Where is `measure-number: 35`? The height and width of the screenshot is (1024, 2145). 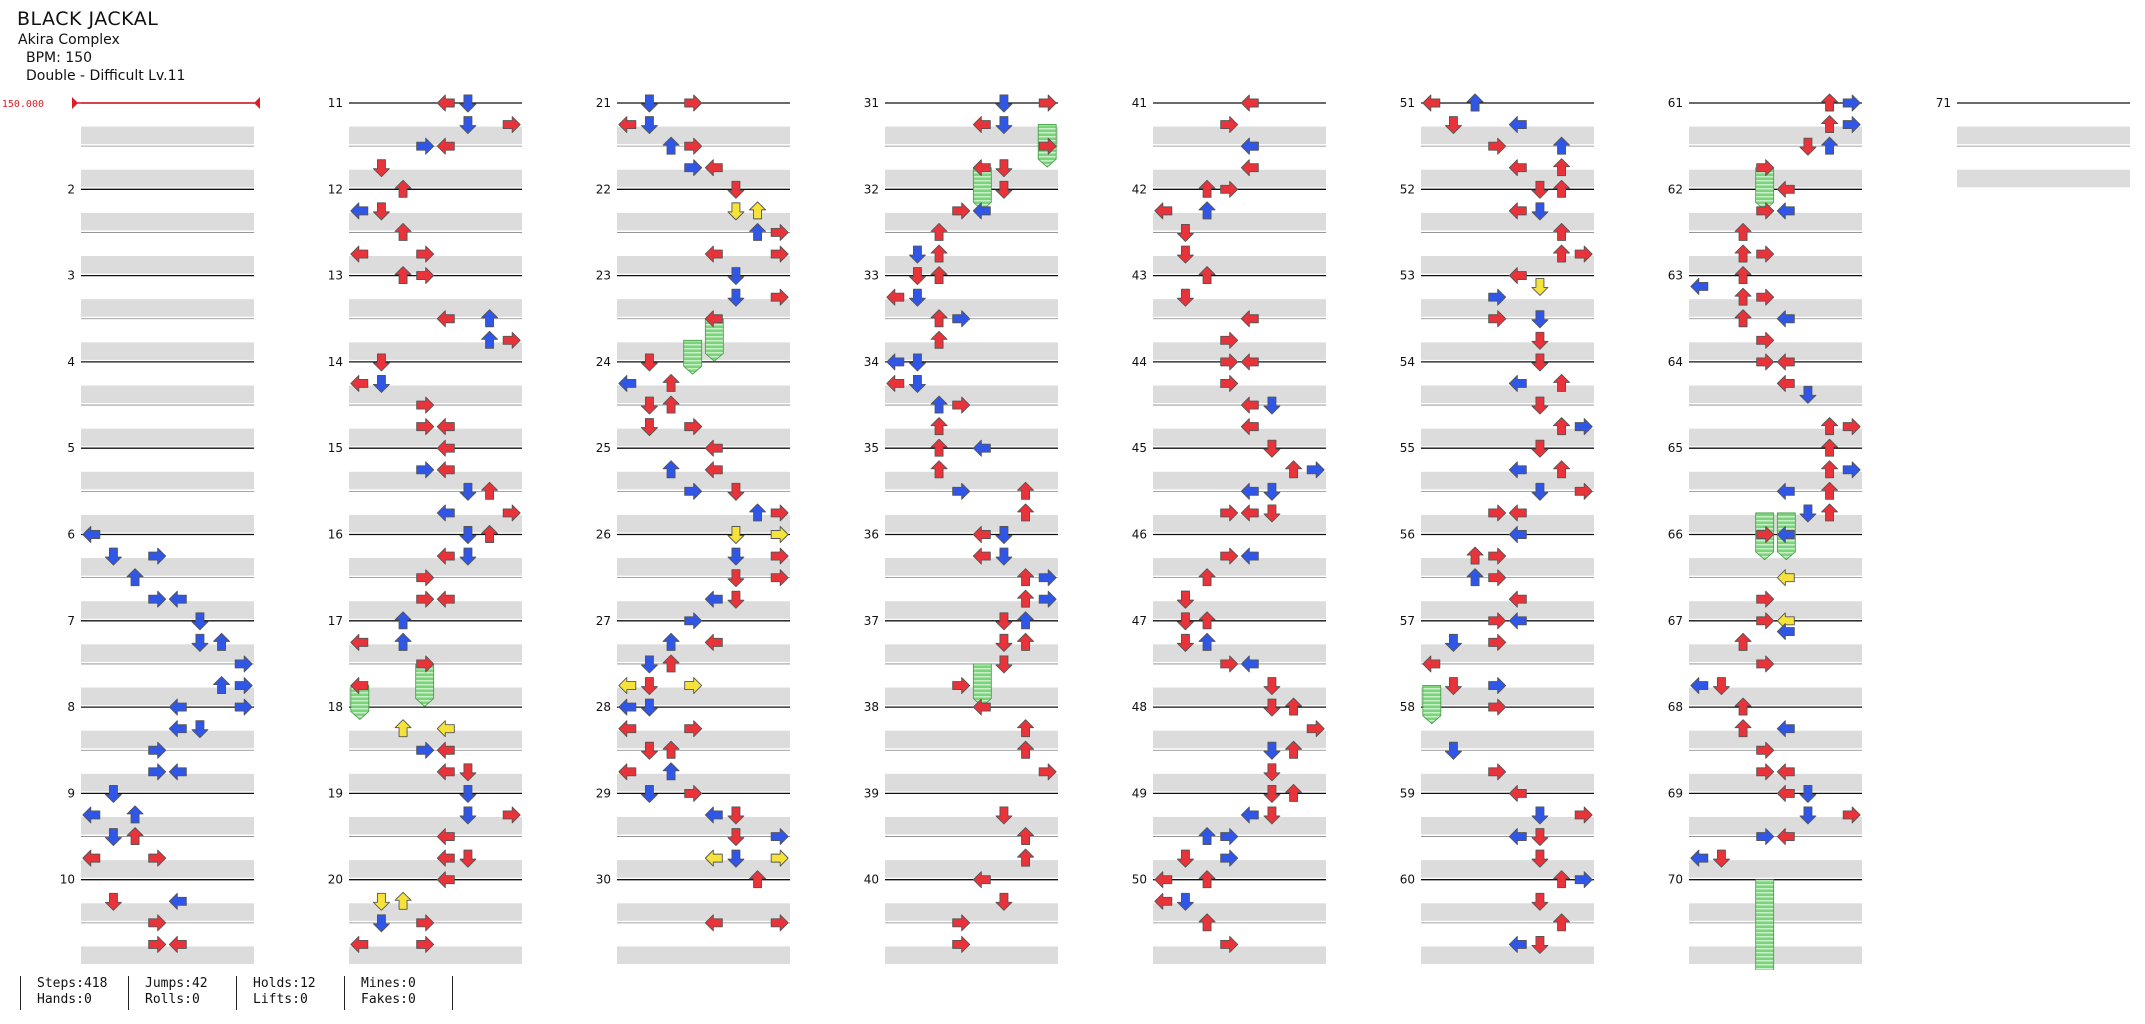
measure-number: 35 is located at coordinates (871, 448).